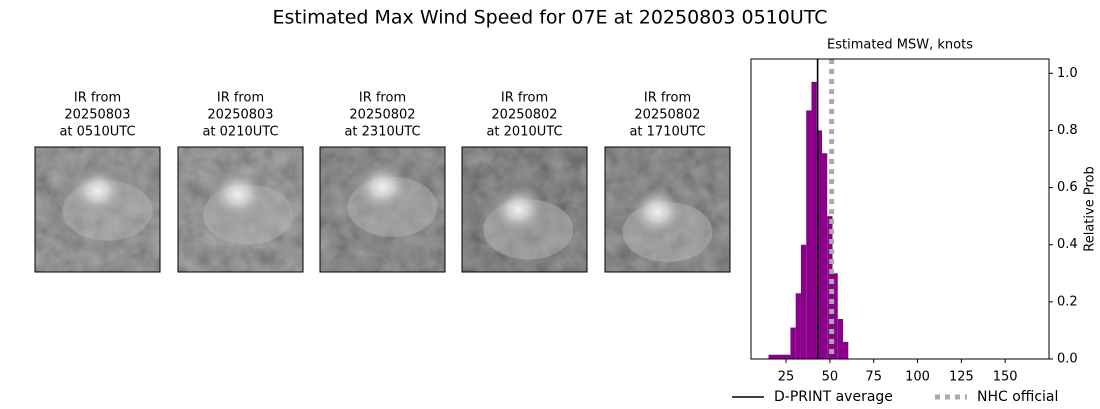 The width and height of the screenshot is (1100, 409). Describe the element at coordinates (1067, 301) in the screenshot. I see `y-tick-label: 0.2` at that location.